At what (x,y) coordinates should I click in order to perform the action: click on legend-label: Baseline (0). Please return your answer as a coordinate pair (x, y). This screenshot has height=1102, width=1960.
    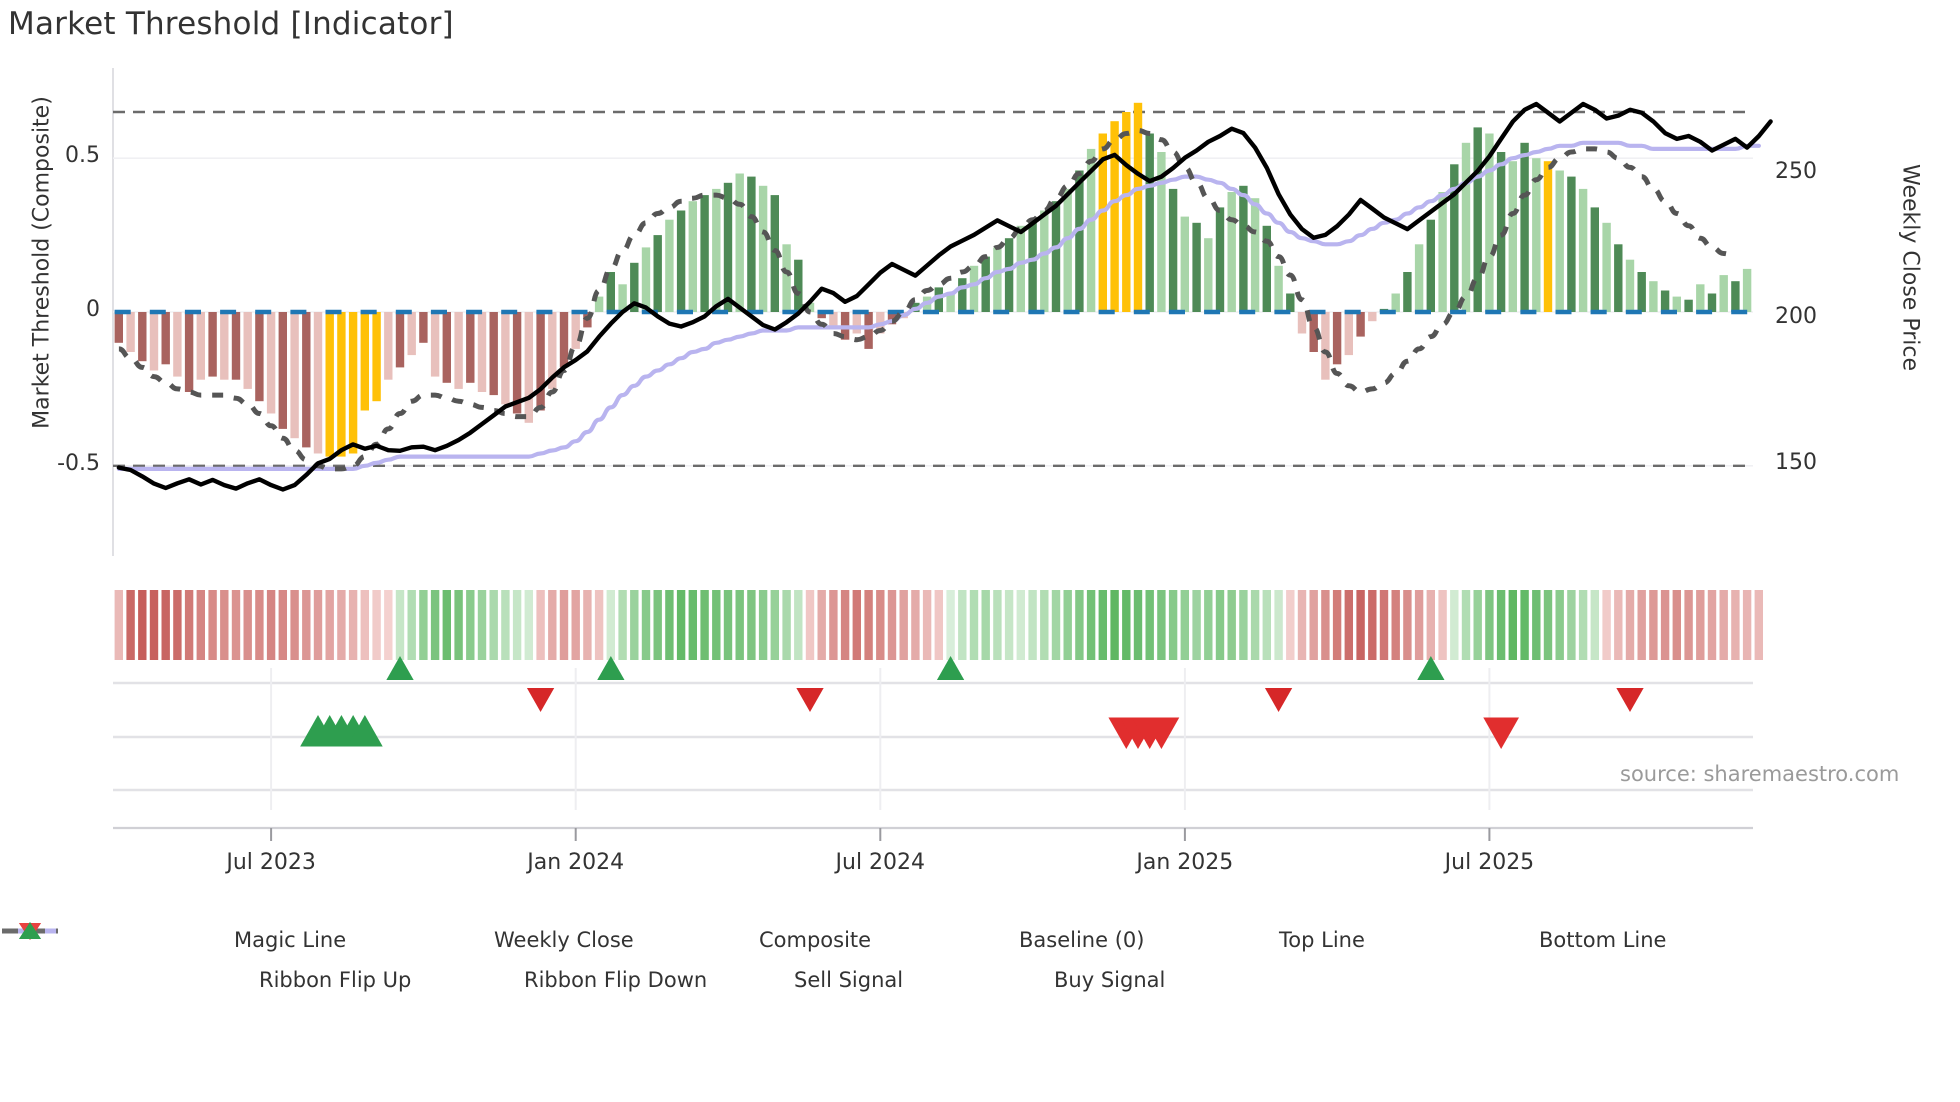
    Looking at the image, I should click on (1082, 940).